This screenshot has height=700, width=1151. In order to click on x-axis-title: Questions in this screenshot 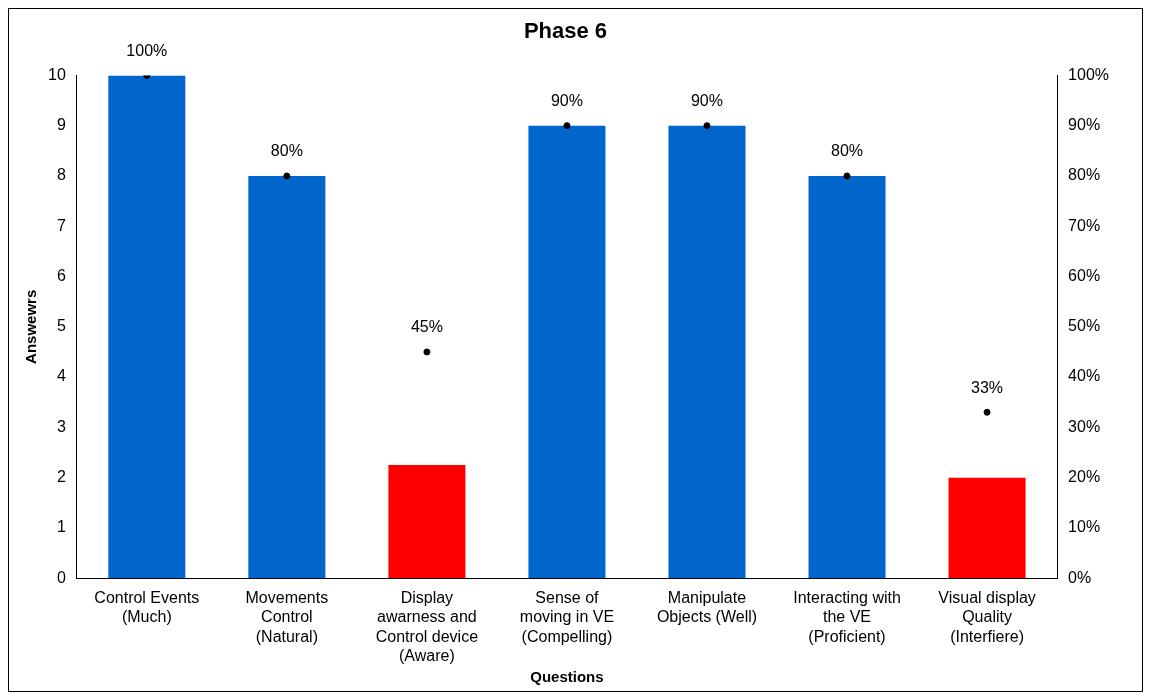, I will do `click(567, 677)`.